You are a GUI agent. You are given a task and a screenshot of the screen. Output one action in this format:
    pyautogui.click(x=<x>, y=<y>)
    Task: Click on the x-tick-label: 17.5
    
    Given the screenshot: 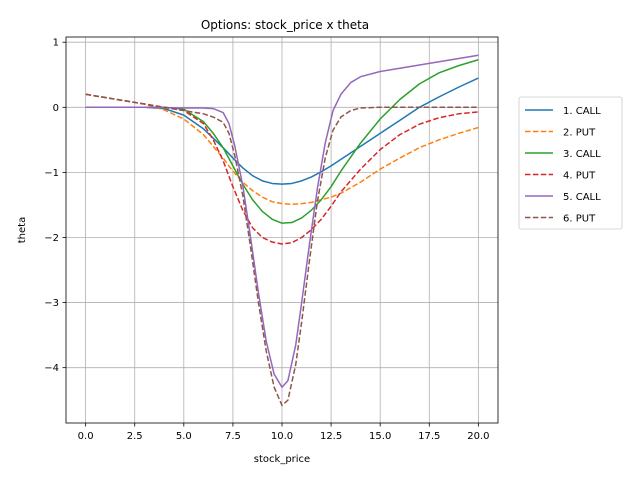 What is the action you would take?
    pyautogui.click(x=429, y=436)
    